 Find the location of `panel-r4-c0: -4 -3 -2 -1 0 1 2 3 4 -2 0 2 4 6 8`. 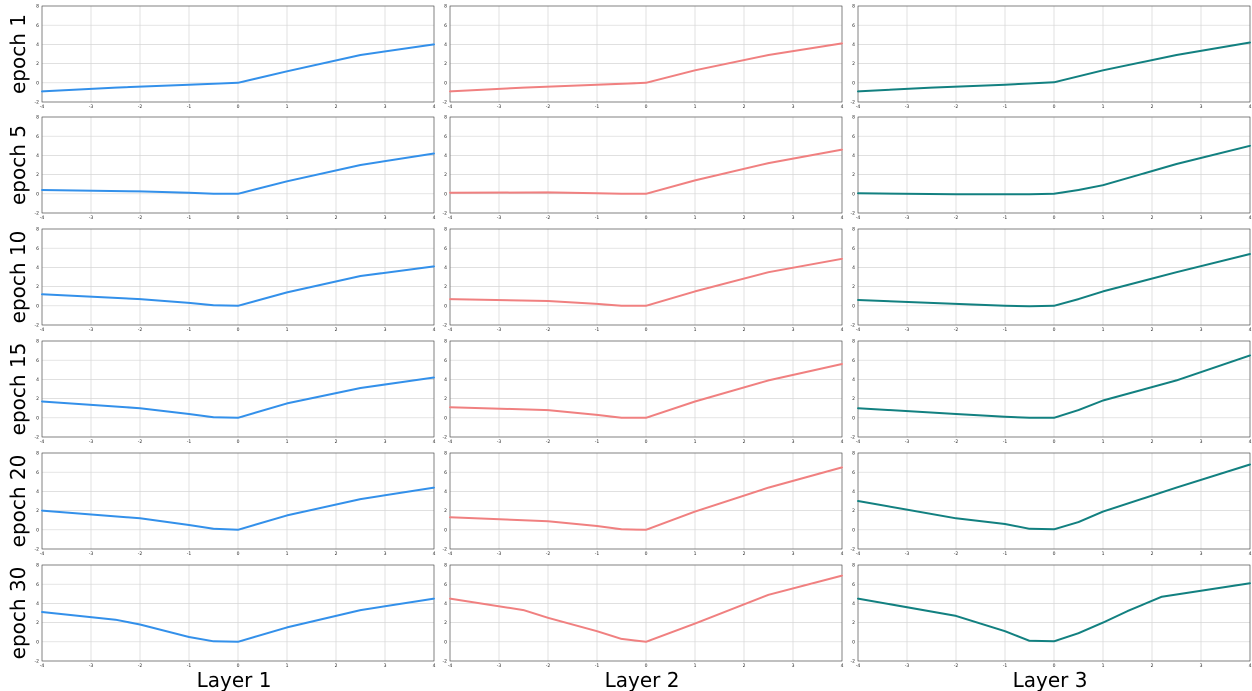

panel-r4-c0: -4 -3 -2 -1 0 1 2 3 4 -2 0 2 4 6 8 is located at coordinates (235, 504).